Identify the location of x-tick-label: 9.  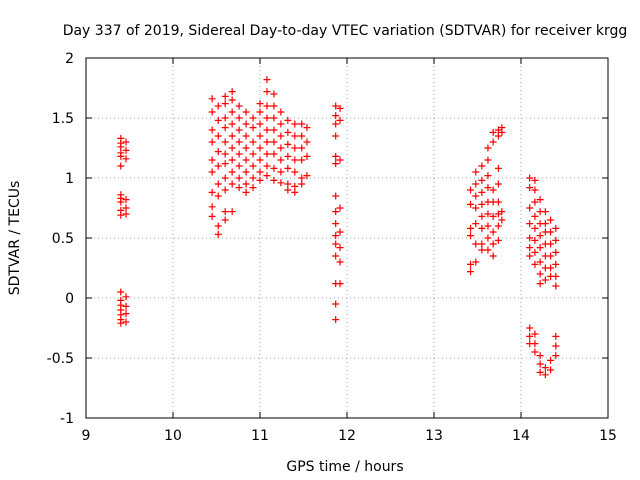
(86, 436).